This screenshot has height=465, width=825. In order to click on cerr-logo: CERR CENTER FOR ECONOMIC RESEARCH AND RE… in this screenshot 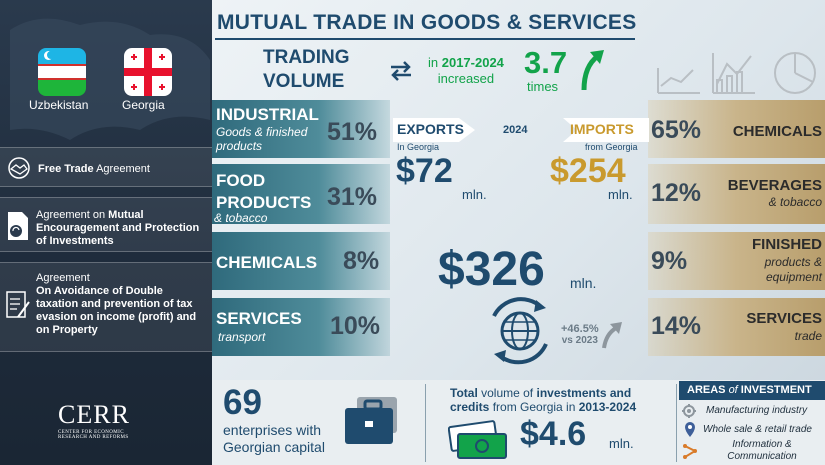, I will do `click(94, 420)`.